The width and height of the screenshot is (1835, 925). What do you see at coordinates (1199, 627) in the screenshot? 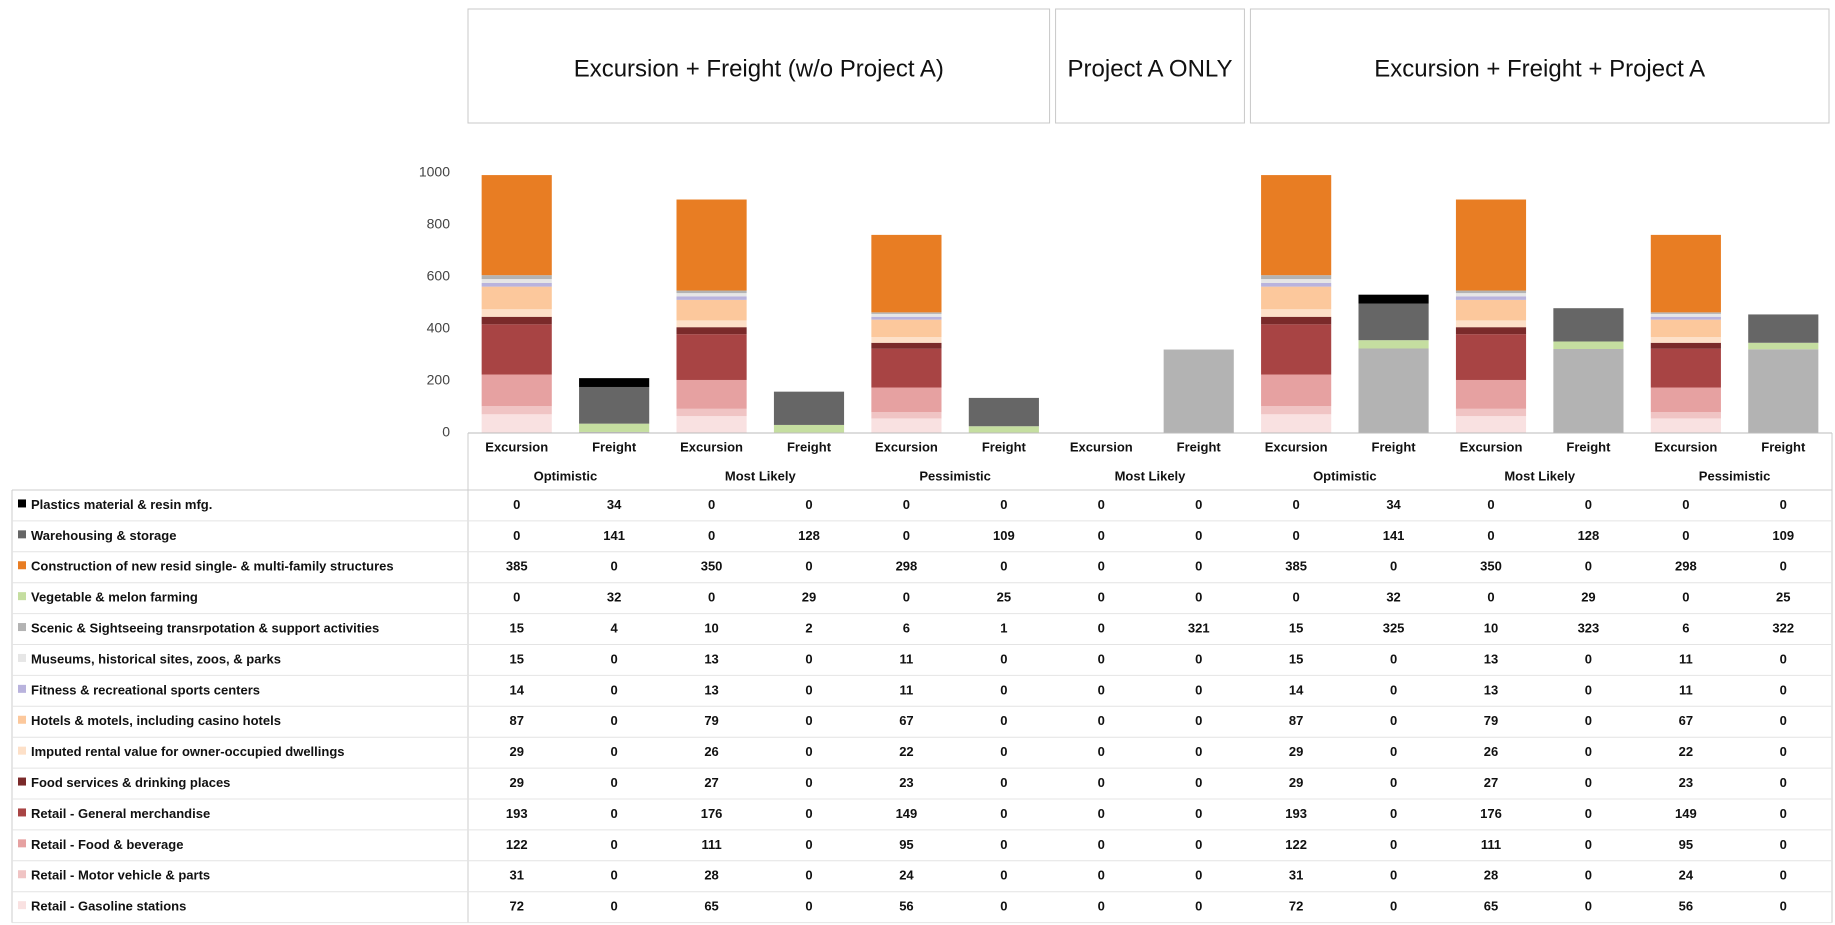
I see `table-value: 321` at bounding box center [1199, 627].